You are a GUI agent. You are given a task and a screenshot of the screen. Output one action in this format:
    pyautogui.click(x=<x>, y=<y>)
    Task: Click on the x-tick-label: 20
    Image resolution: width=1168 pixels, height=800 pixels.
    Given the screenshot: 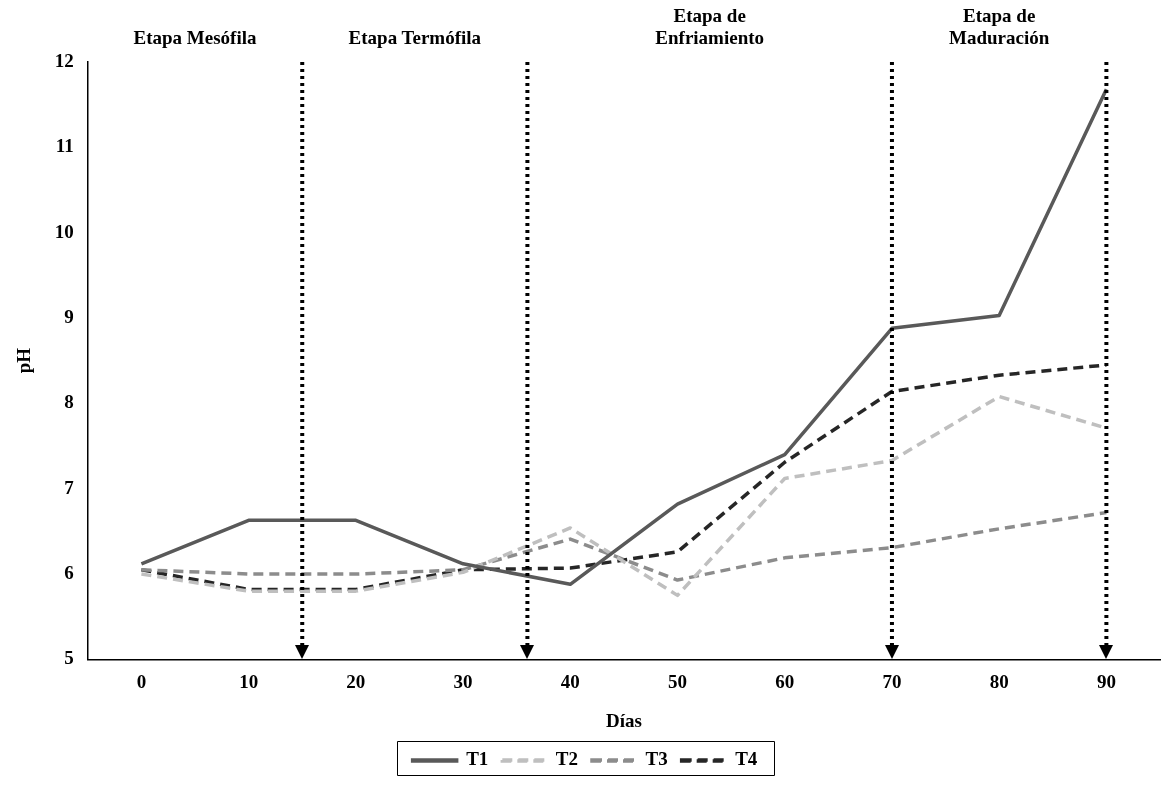 What is the action you would take?
    pyautogui.click(x=356, y=681)
    